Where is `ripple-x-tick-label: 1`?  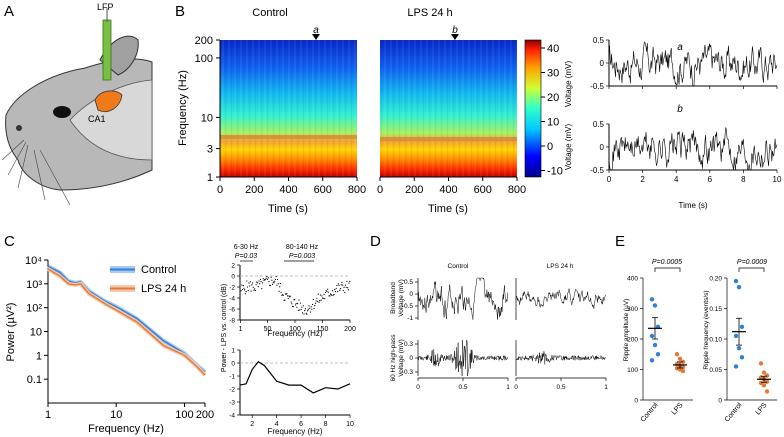 ripple-x-tick-label: 1 is located at coordinates (508, 387).